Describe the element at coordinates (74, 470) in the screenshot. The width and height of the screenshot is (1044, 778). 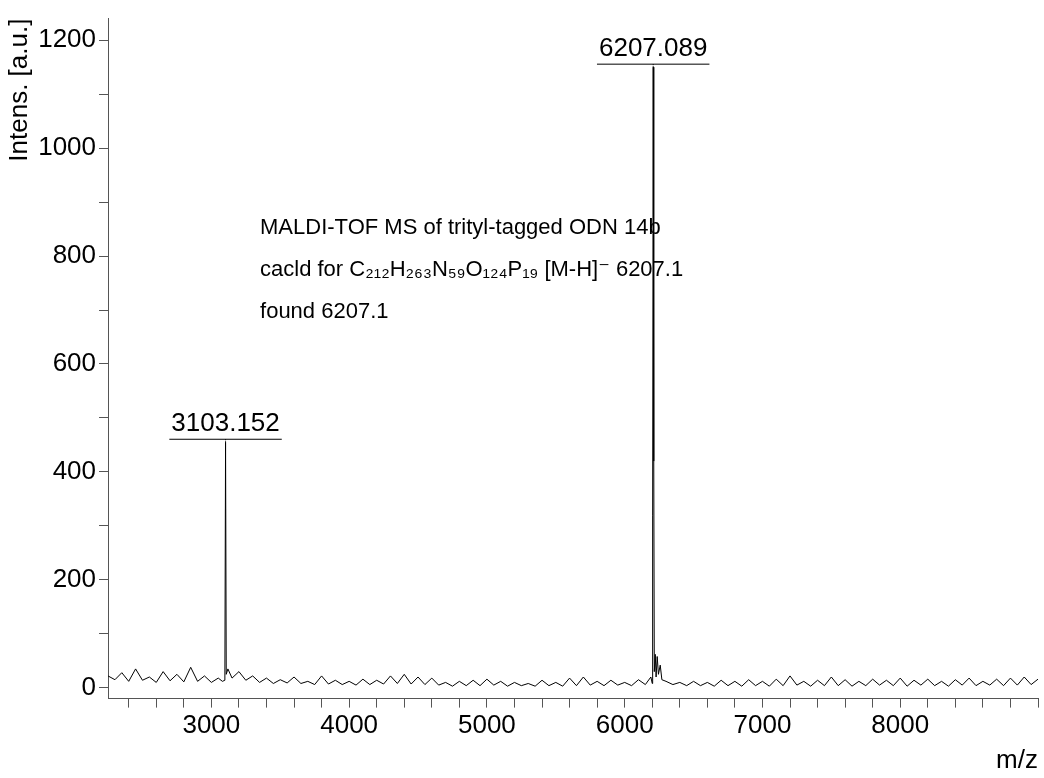
I see `y-tick-label: 400` at that location.